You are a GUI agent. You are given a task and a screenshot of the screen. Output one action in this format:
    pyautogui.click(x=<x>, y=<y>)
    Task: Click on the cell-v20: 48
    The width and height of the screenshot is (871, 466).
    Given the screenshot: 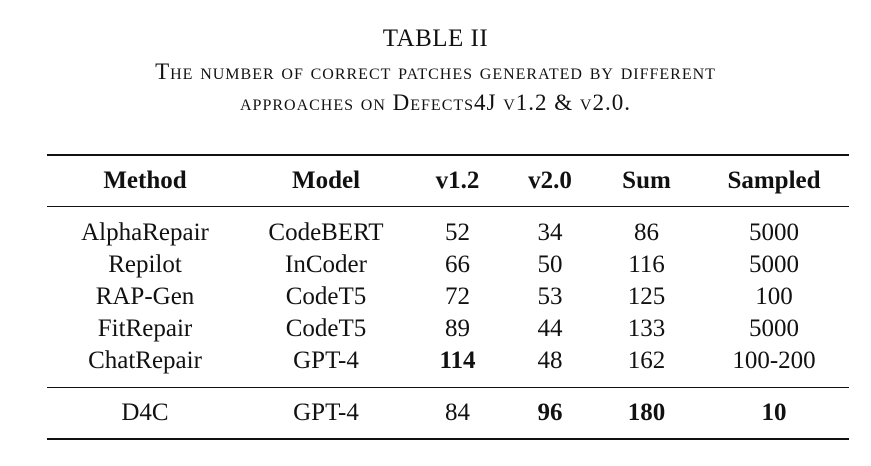 What is the action you would take?
    pyautogui.click(x=550, y=360)
    